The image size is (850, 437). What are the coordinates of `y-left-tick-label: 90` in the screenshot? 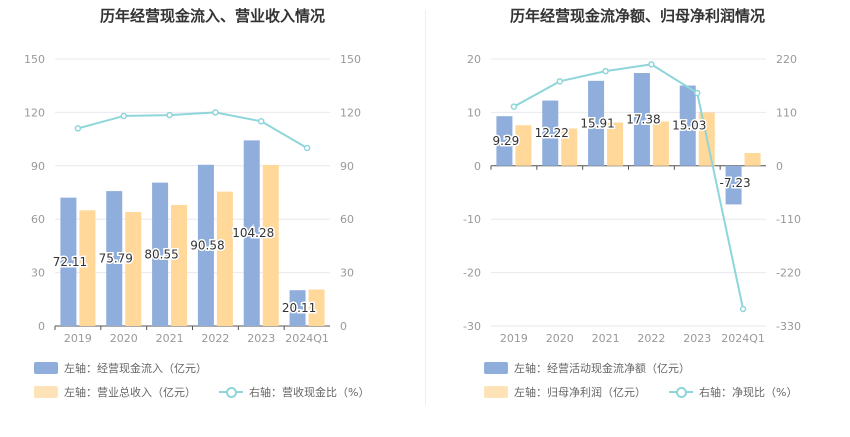 It's located at (38, 166).